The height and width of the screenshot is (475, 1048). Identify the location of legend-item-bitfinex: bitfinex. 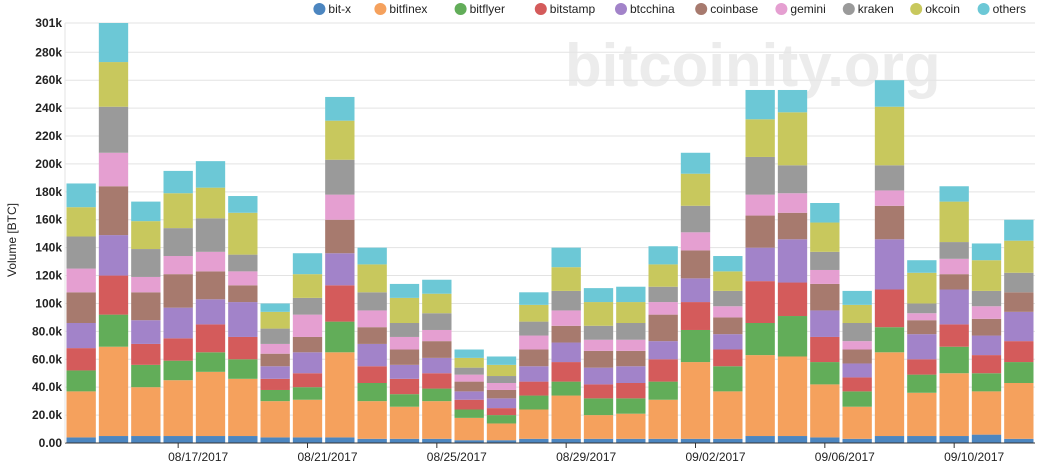
(400, 9).